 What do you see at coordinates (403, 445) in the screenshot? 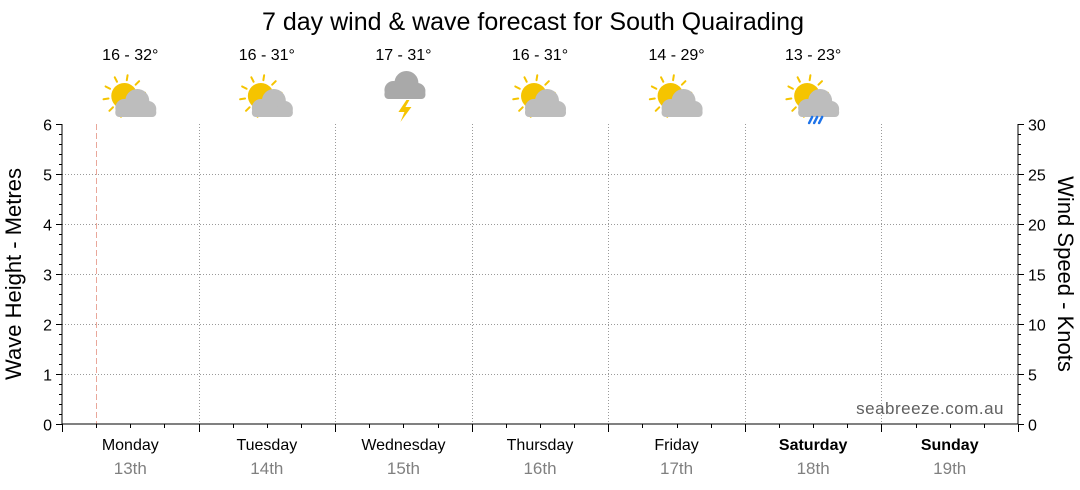
I see `day-name-wednesday: Wednesday` at bounding box center [403, 445].